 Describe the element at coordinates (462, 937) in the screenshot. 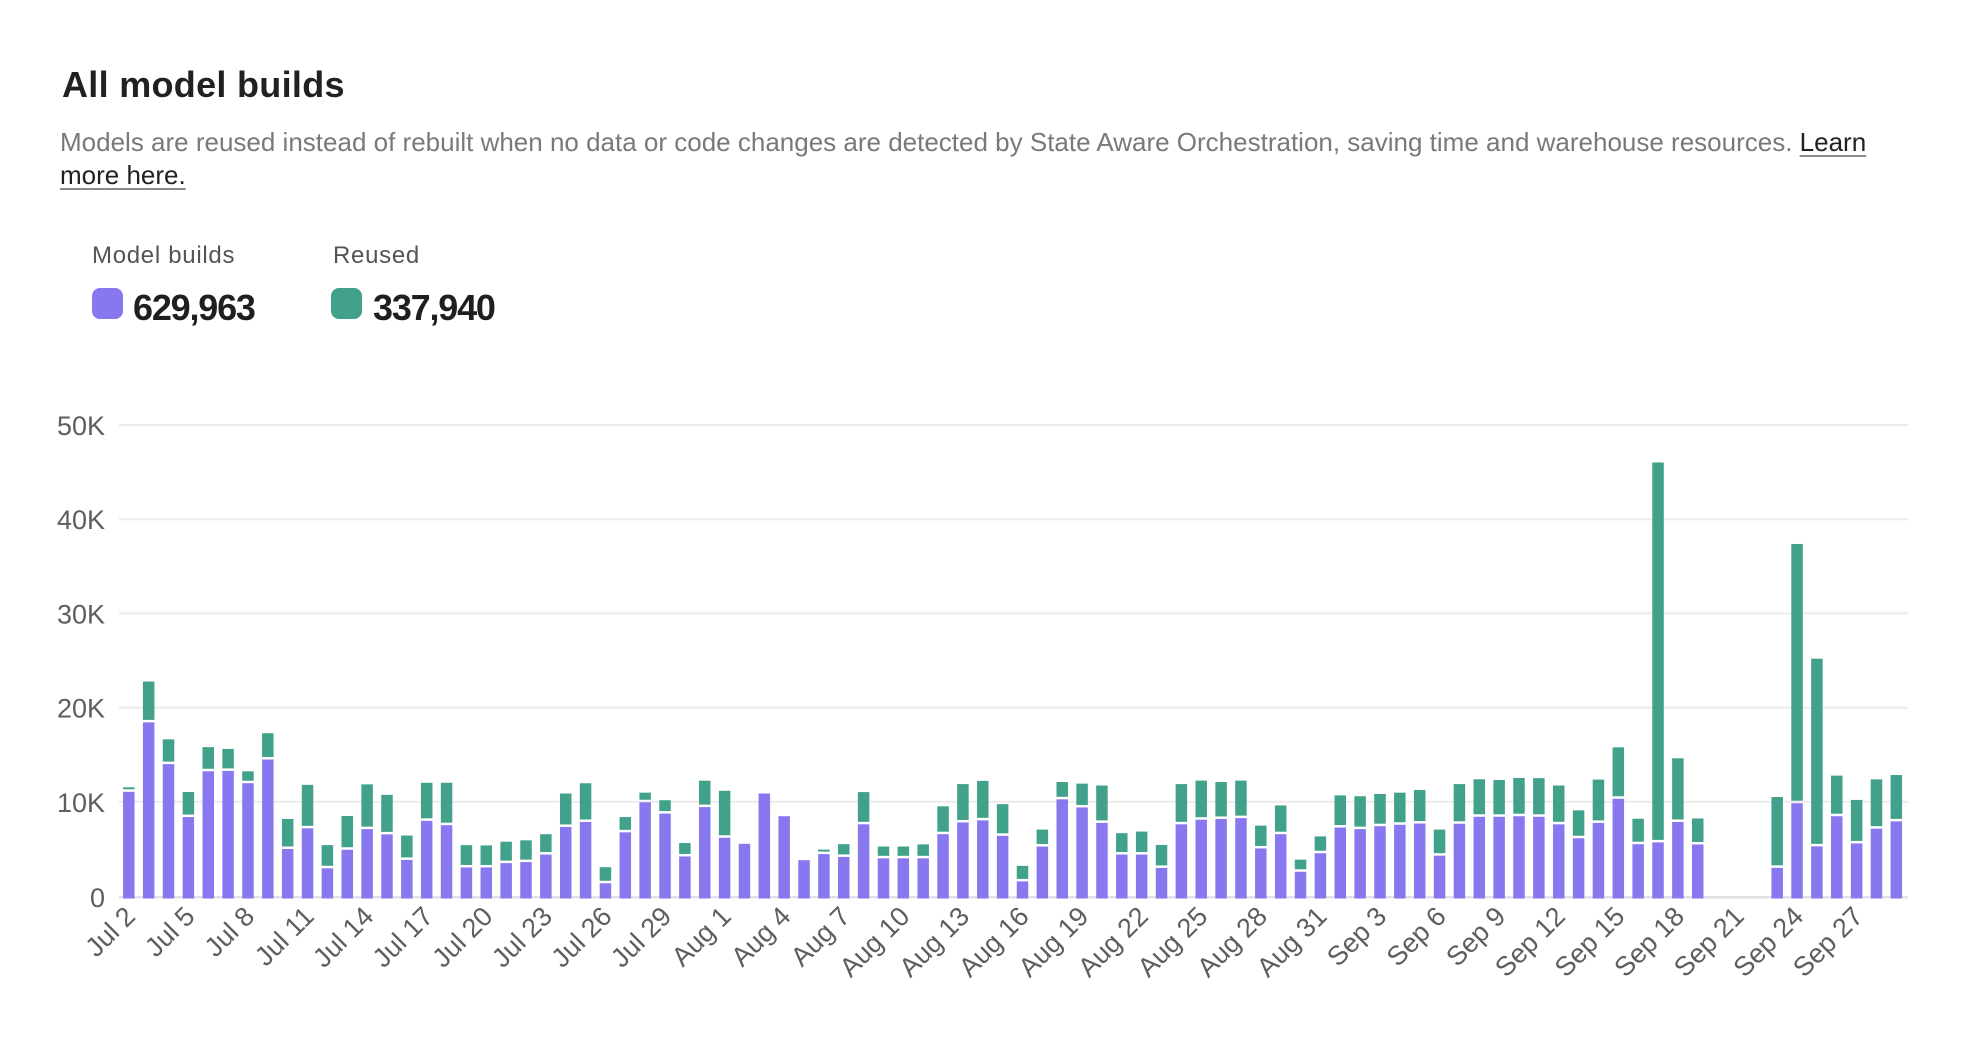

I see `svg-text: Jul 20` at that location.